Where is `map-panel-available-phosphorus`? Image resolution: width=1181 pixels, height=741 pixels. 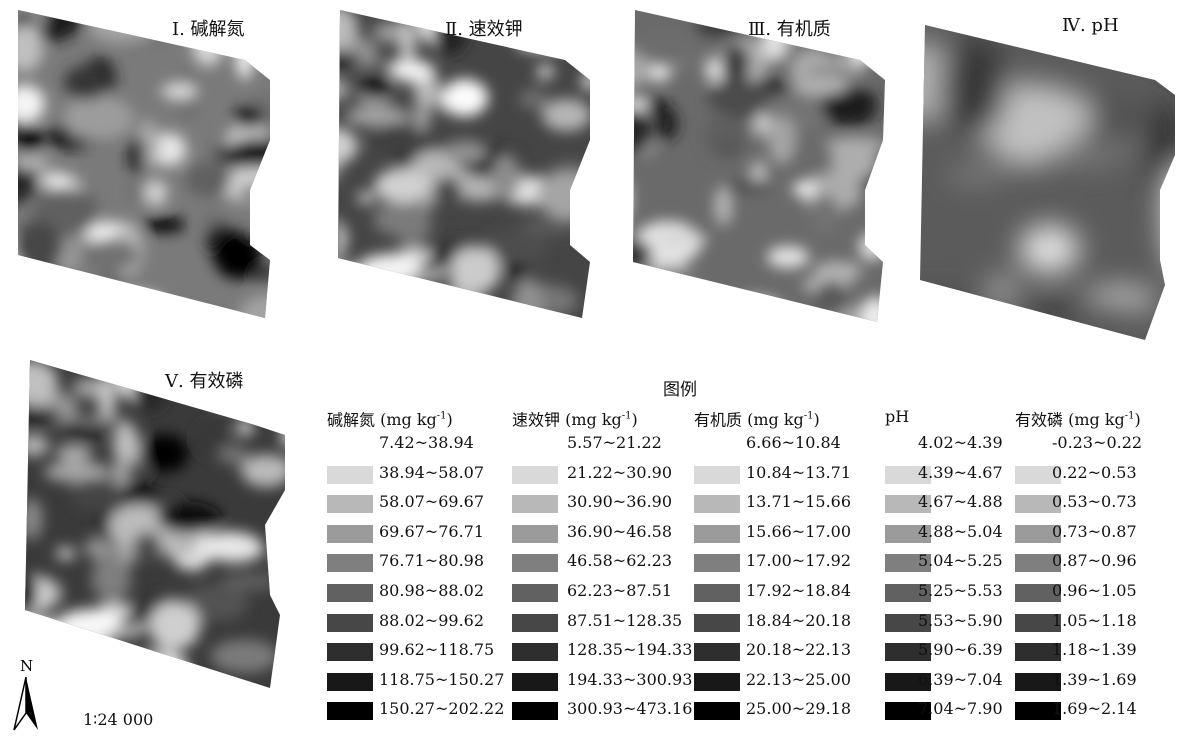
map-panel-available-phosphorus is located at coordinates (157, 520).